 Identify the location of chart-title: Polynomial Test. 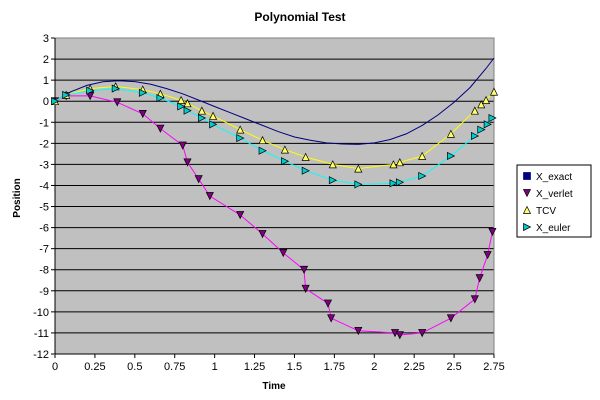
(299, 17).